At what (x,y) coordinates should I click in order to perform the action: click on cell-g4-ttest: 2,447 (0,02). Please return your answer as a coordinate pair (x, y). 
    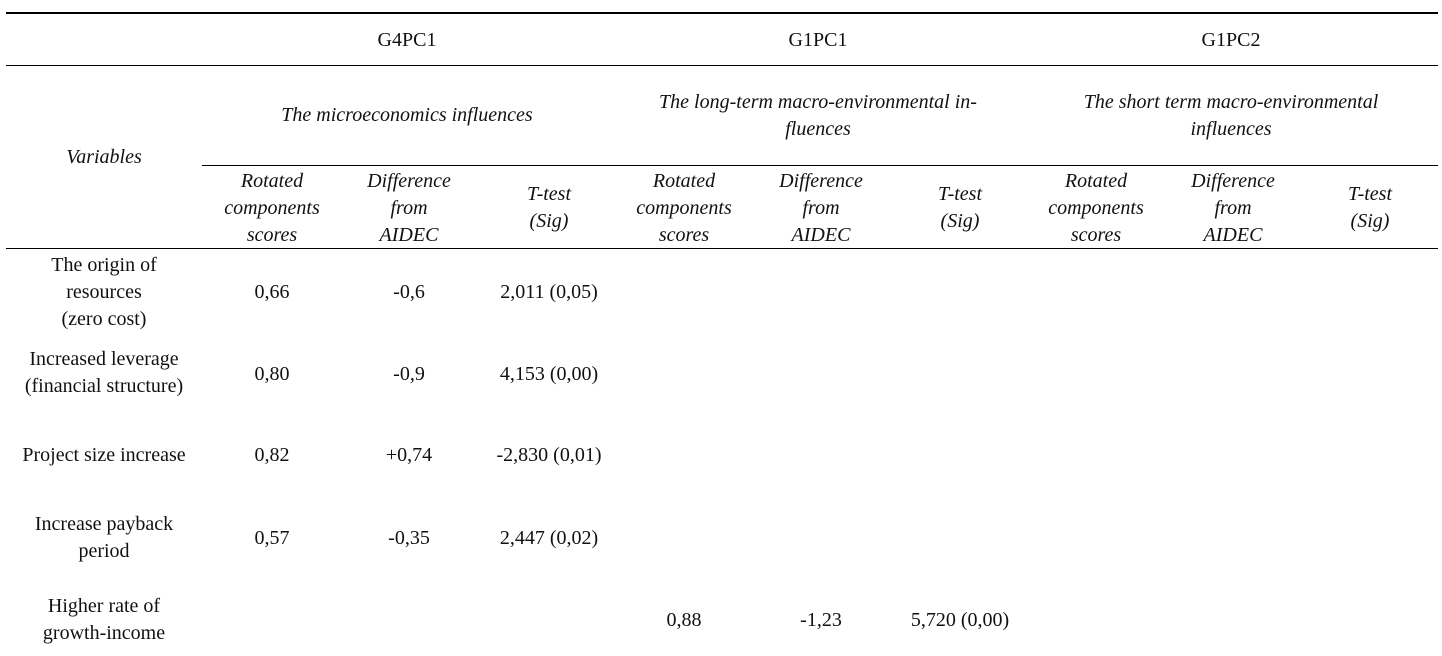
    Looking at the image, I should click on (549, 538).